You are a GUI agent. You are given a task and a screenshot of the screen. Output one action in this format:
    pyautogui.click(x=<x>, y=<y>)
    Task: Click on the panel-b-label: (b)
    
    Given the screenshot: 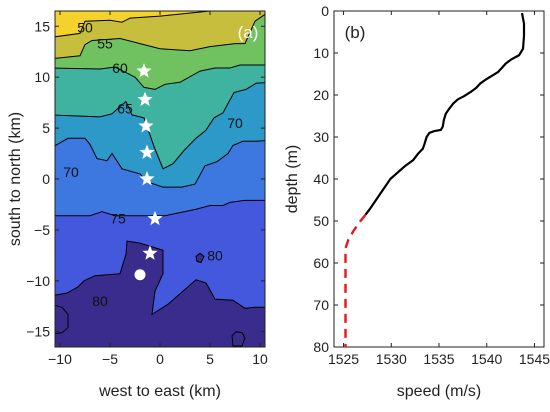 What is the action you would take?
    pyautogui.click(x=355, y=32)
    